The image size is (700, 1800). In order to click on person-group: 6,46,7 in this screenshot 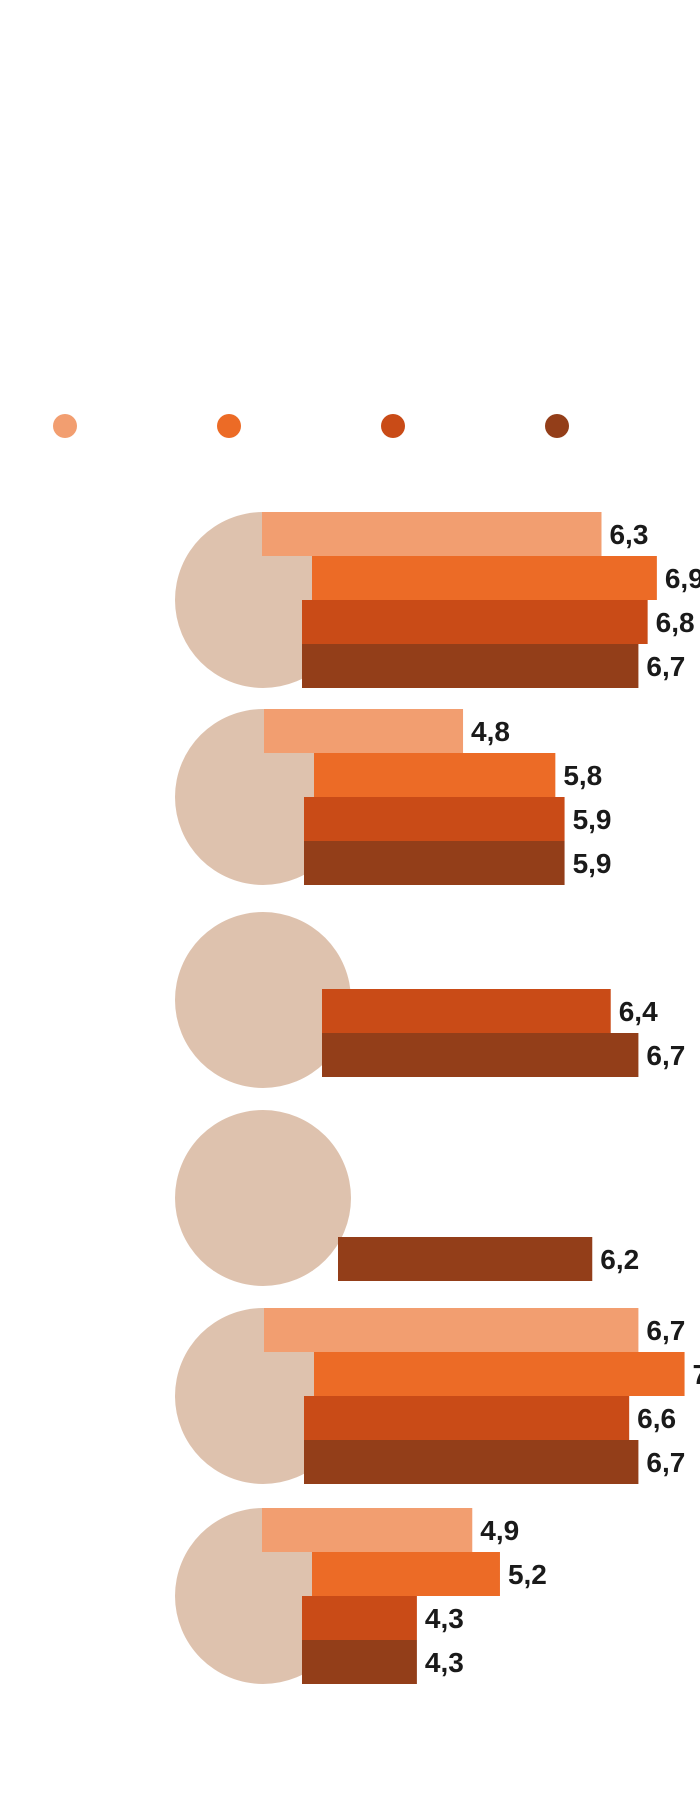, I will do `click(430, 1000)`.